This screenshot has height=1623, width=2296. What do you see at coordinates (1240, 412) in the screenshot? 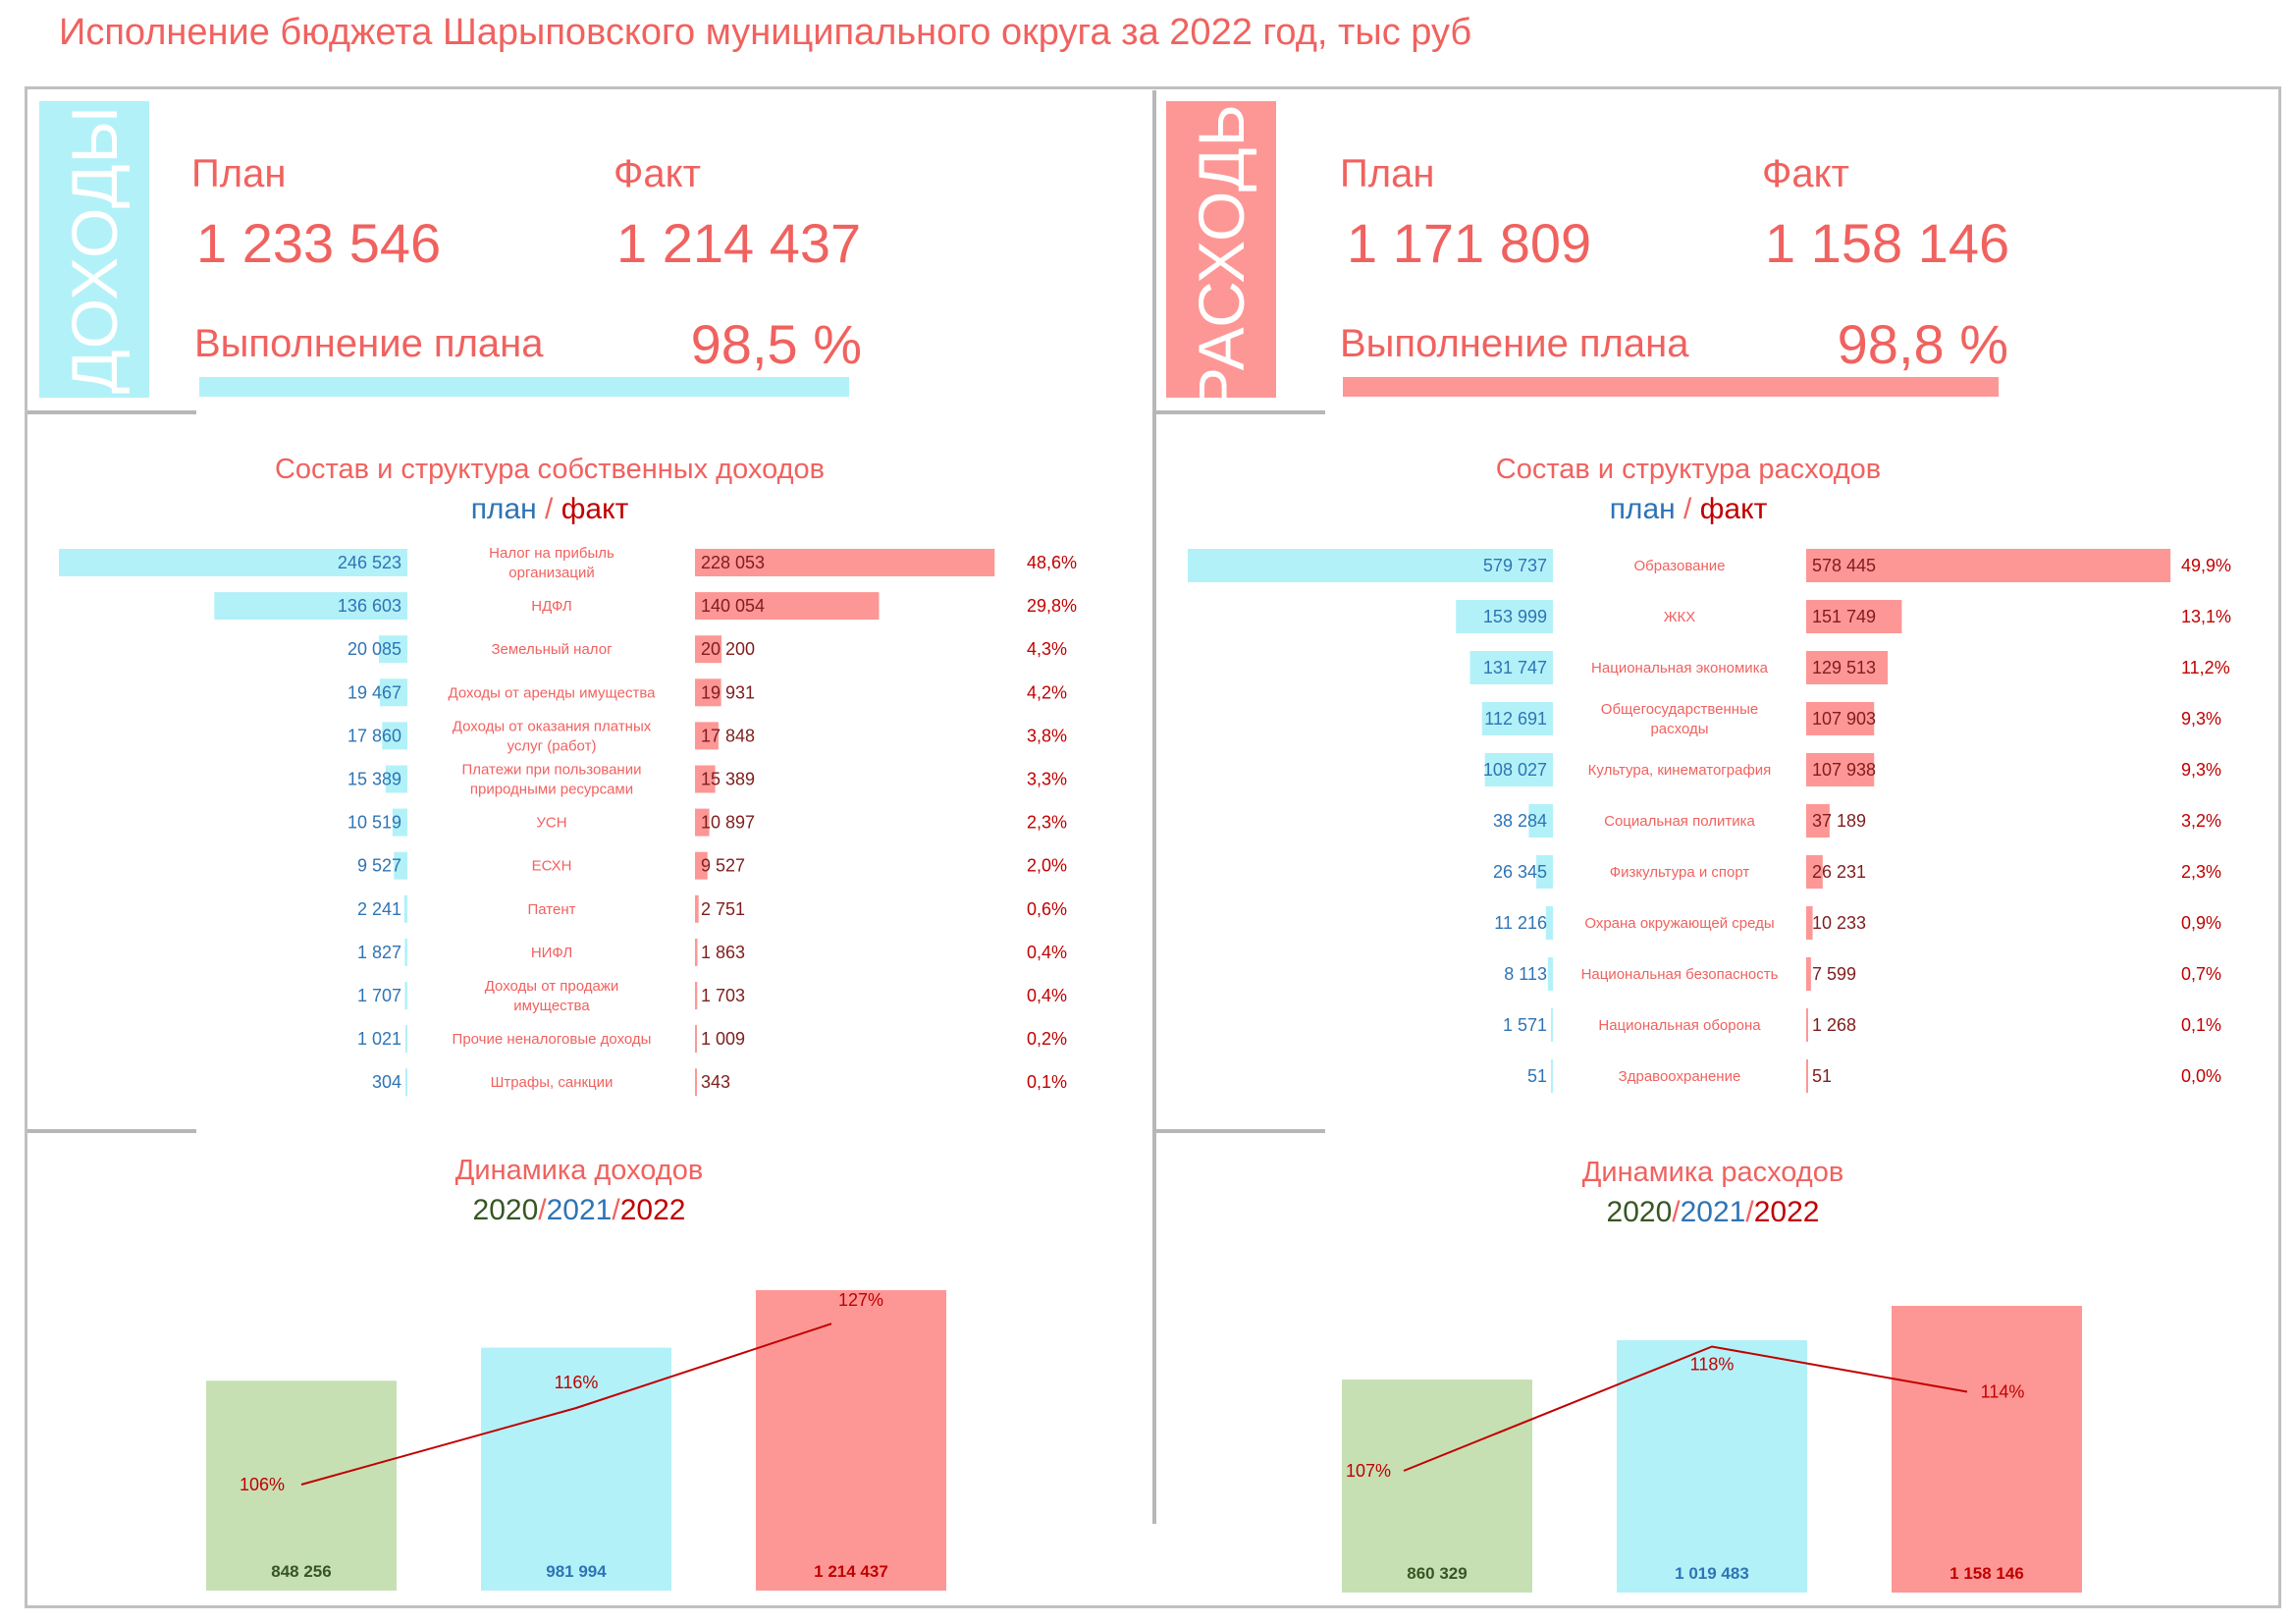
I see `expense-kpi-divider` at bounding box center [1240, 412].